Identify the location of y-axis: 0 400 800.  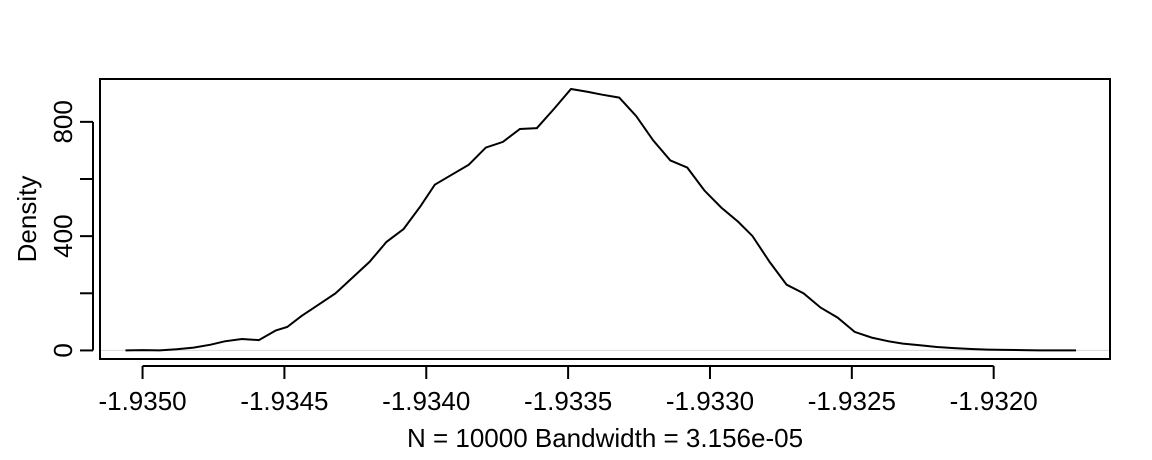
(71, 229).